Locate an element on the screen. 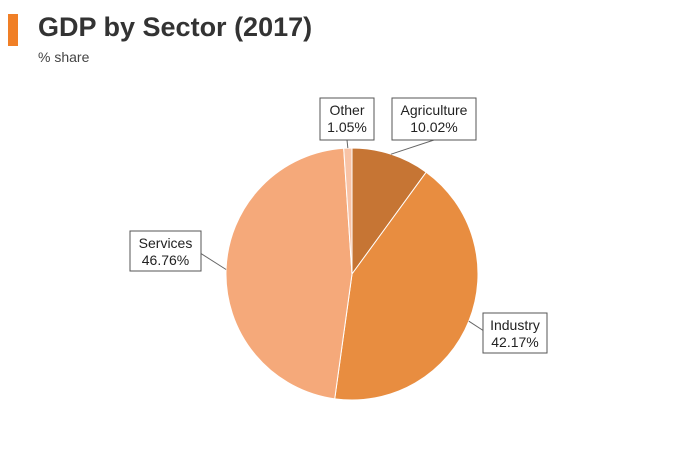  slice-label-industry: Industry is located at coordinates (515, 325).